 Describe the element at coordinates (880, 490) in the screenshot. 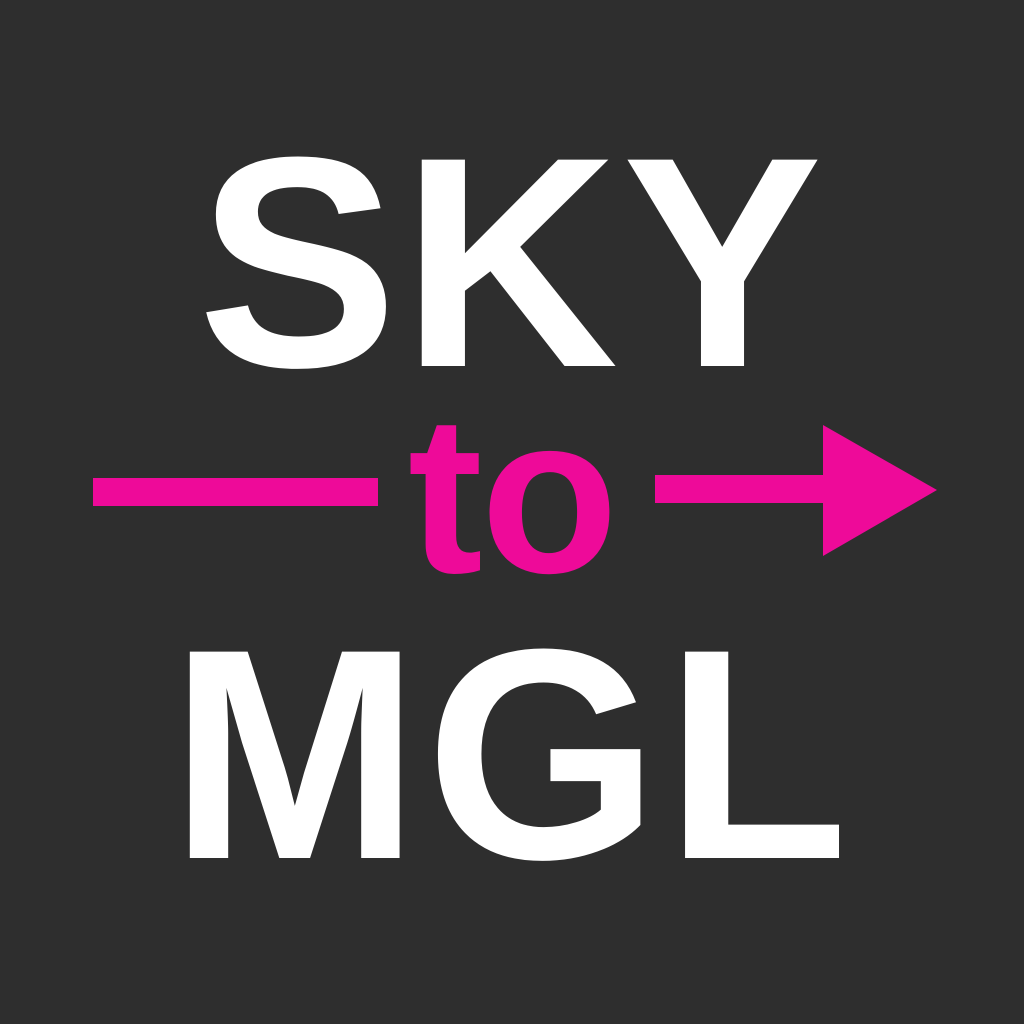

I see `arrow-head` at that location.